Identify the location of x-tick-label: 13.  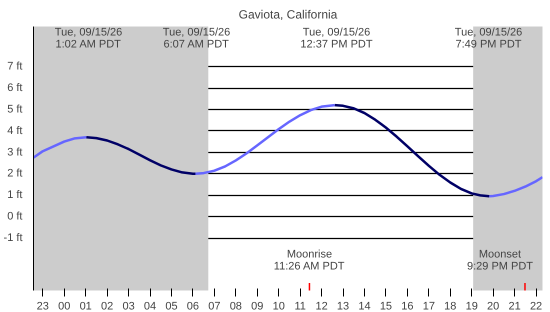
(343, 306).